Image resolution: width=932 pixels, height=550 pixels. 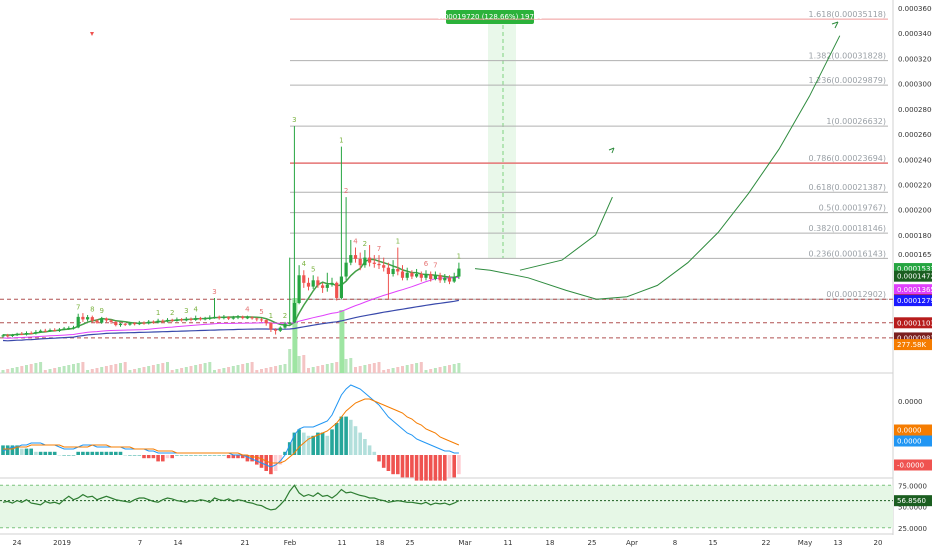 I want to click on td-count-label: 4, so click(x=355, y=242).